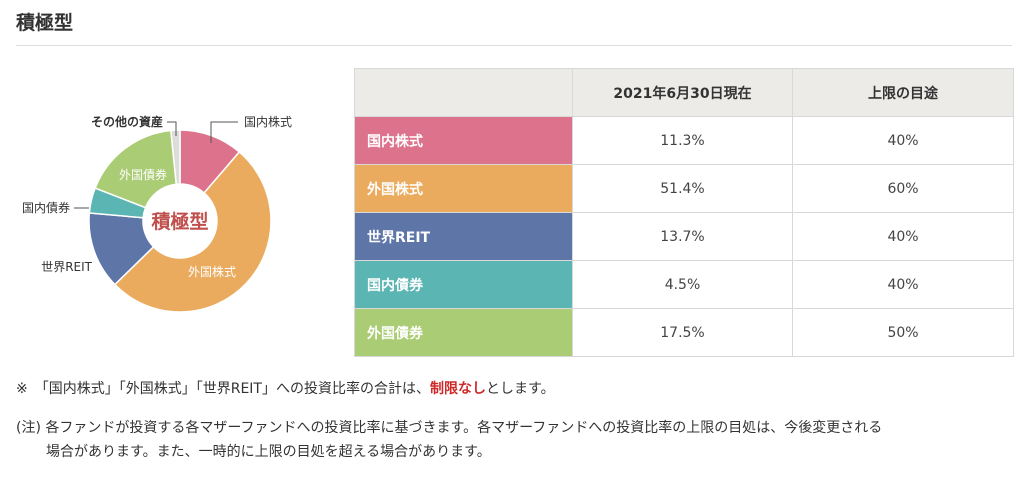 The height and width of the screenshot is (482, 1024). Describe the element at coordinates (46, 207) in the screenshot. I see `slice-label-domestic-bonds: 国内債券` at that location.